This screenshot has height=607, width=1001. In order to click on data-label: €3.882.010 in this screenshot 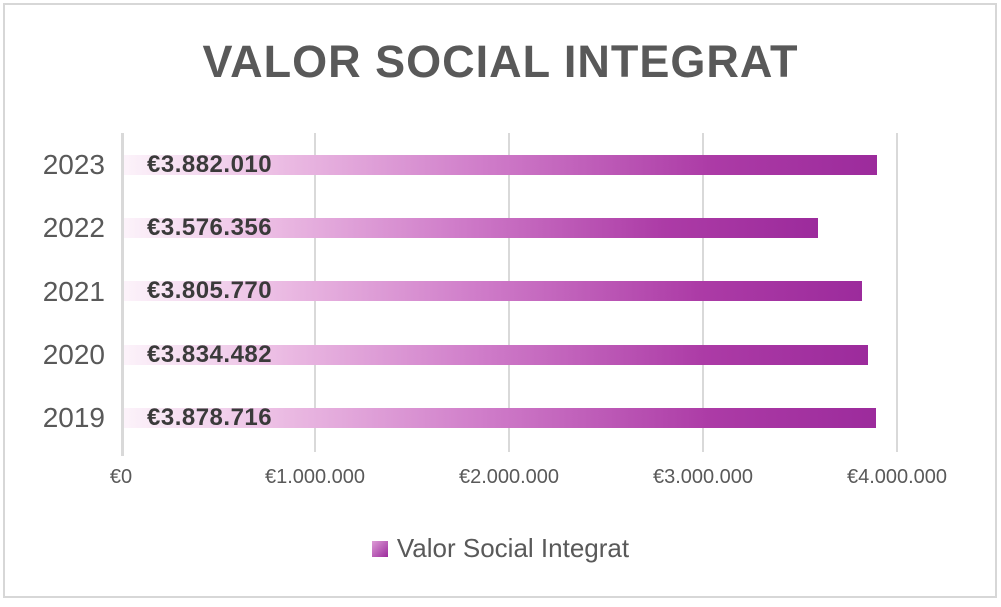, I will do `click(210, 164)`.